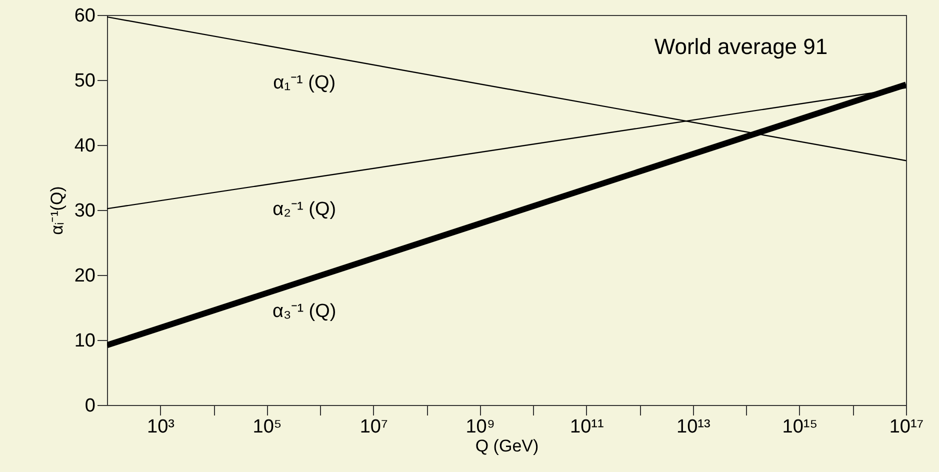  What do you see at coordinates (741, 46) in the screenshot?
I see `annotation: World average 91` at bounding box center [741, 46].